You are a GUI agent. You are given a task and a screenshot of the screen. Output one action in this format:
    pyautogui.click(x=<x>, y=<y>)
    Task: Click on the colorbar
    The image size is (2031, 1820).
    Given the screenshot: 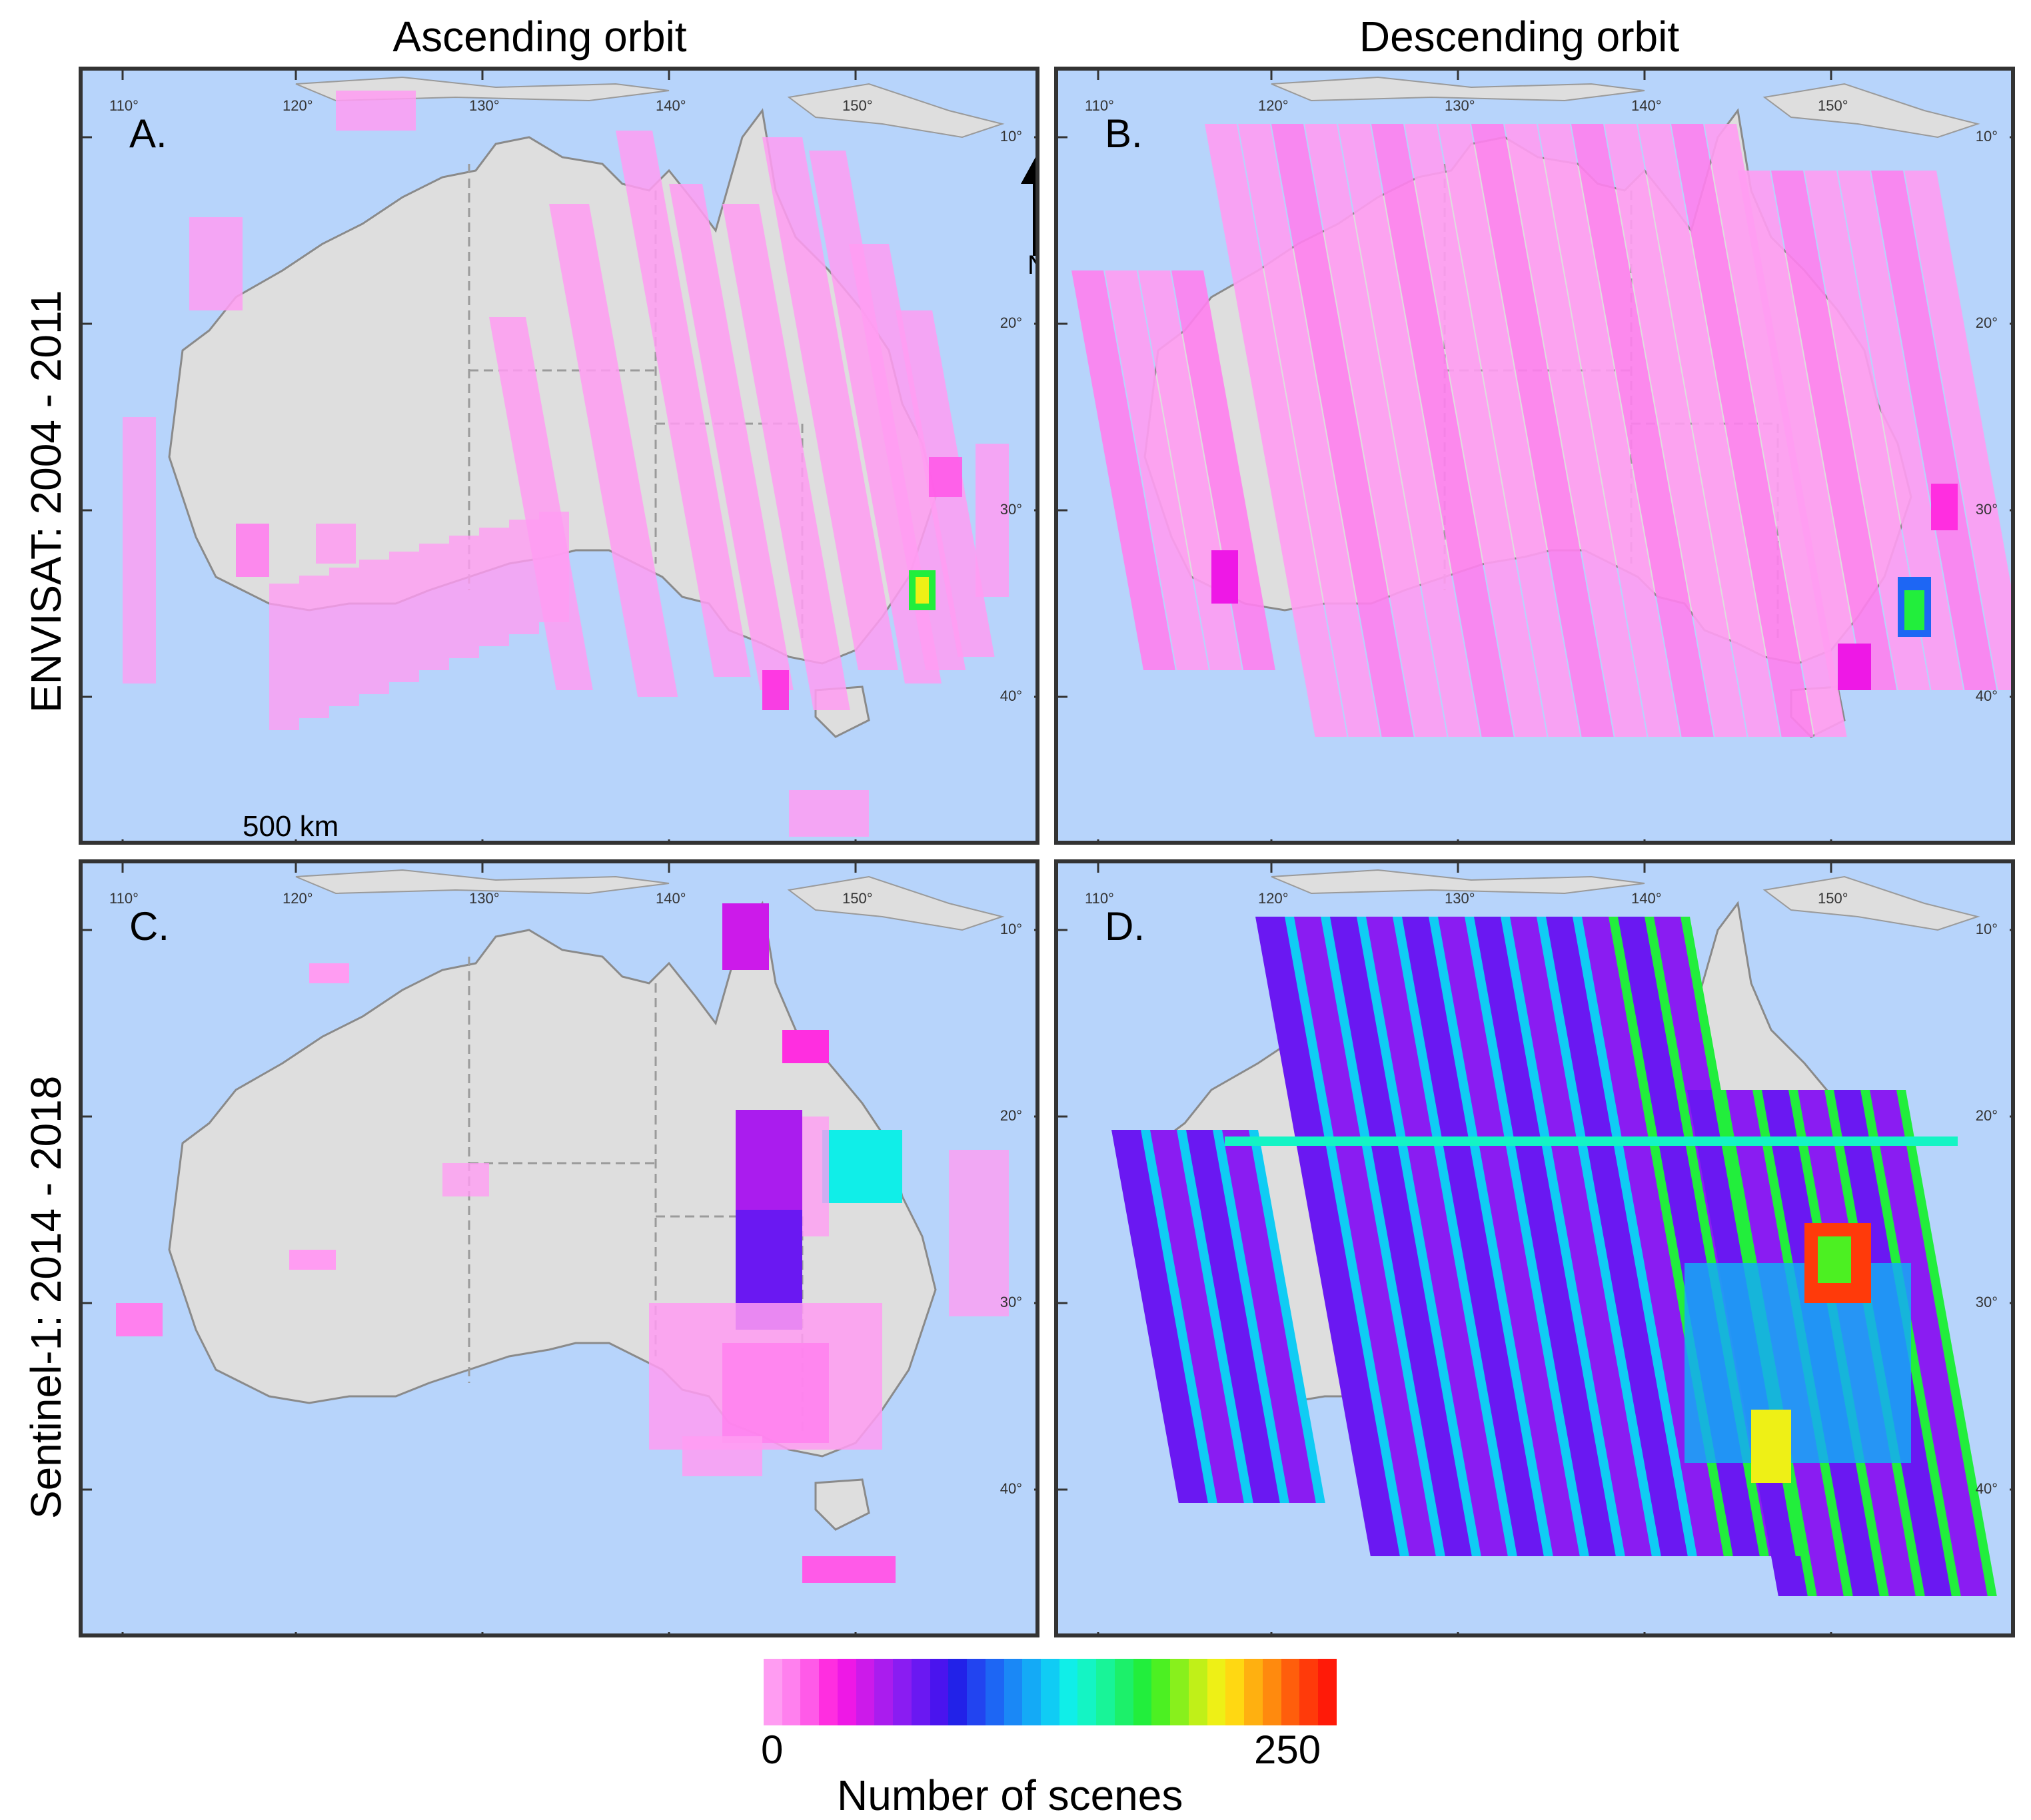 What is the action you would take?
    pyautogui.click(x=1050, y=1692)
    